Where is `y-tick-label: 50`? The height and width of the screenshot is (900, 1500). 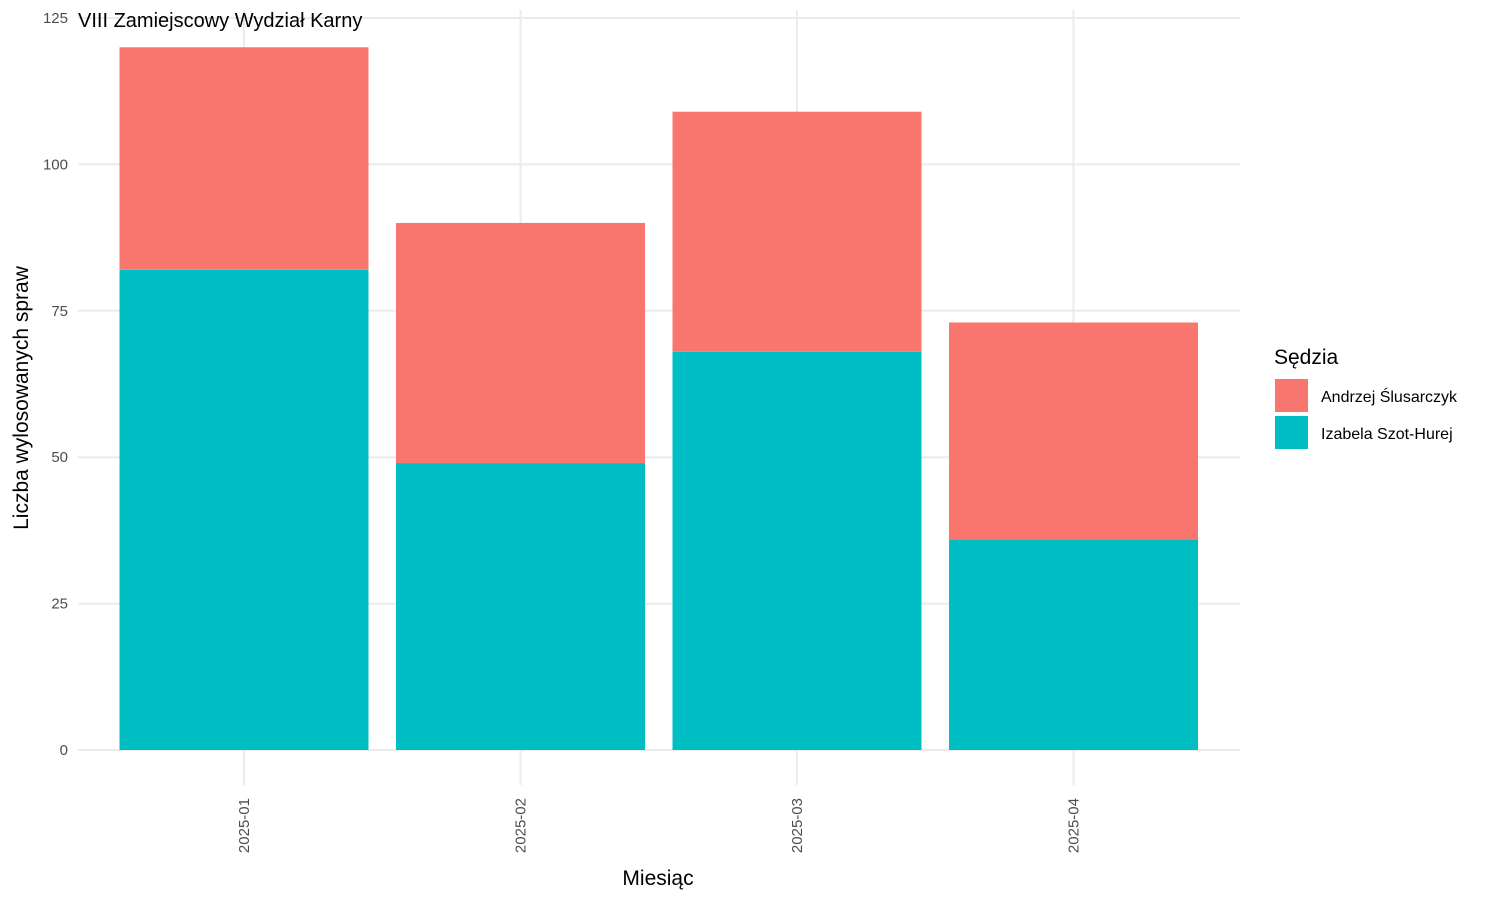
y-tick-label: 50 is located at coordinates (59, 457).